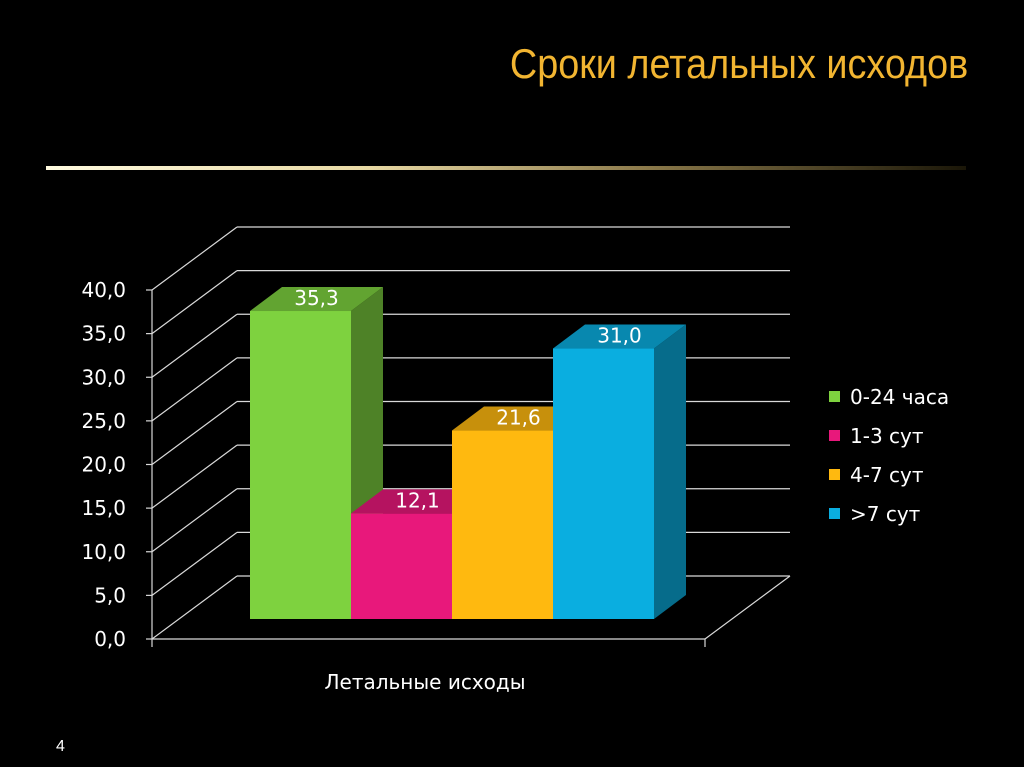 The image size is (1024, 767). What do you see at coordinates (738, 63) in the screenshot?
I see `slide-title: Сроки летальных исходов` at bounding box center [738, 63].